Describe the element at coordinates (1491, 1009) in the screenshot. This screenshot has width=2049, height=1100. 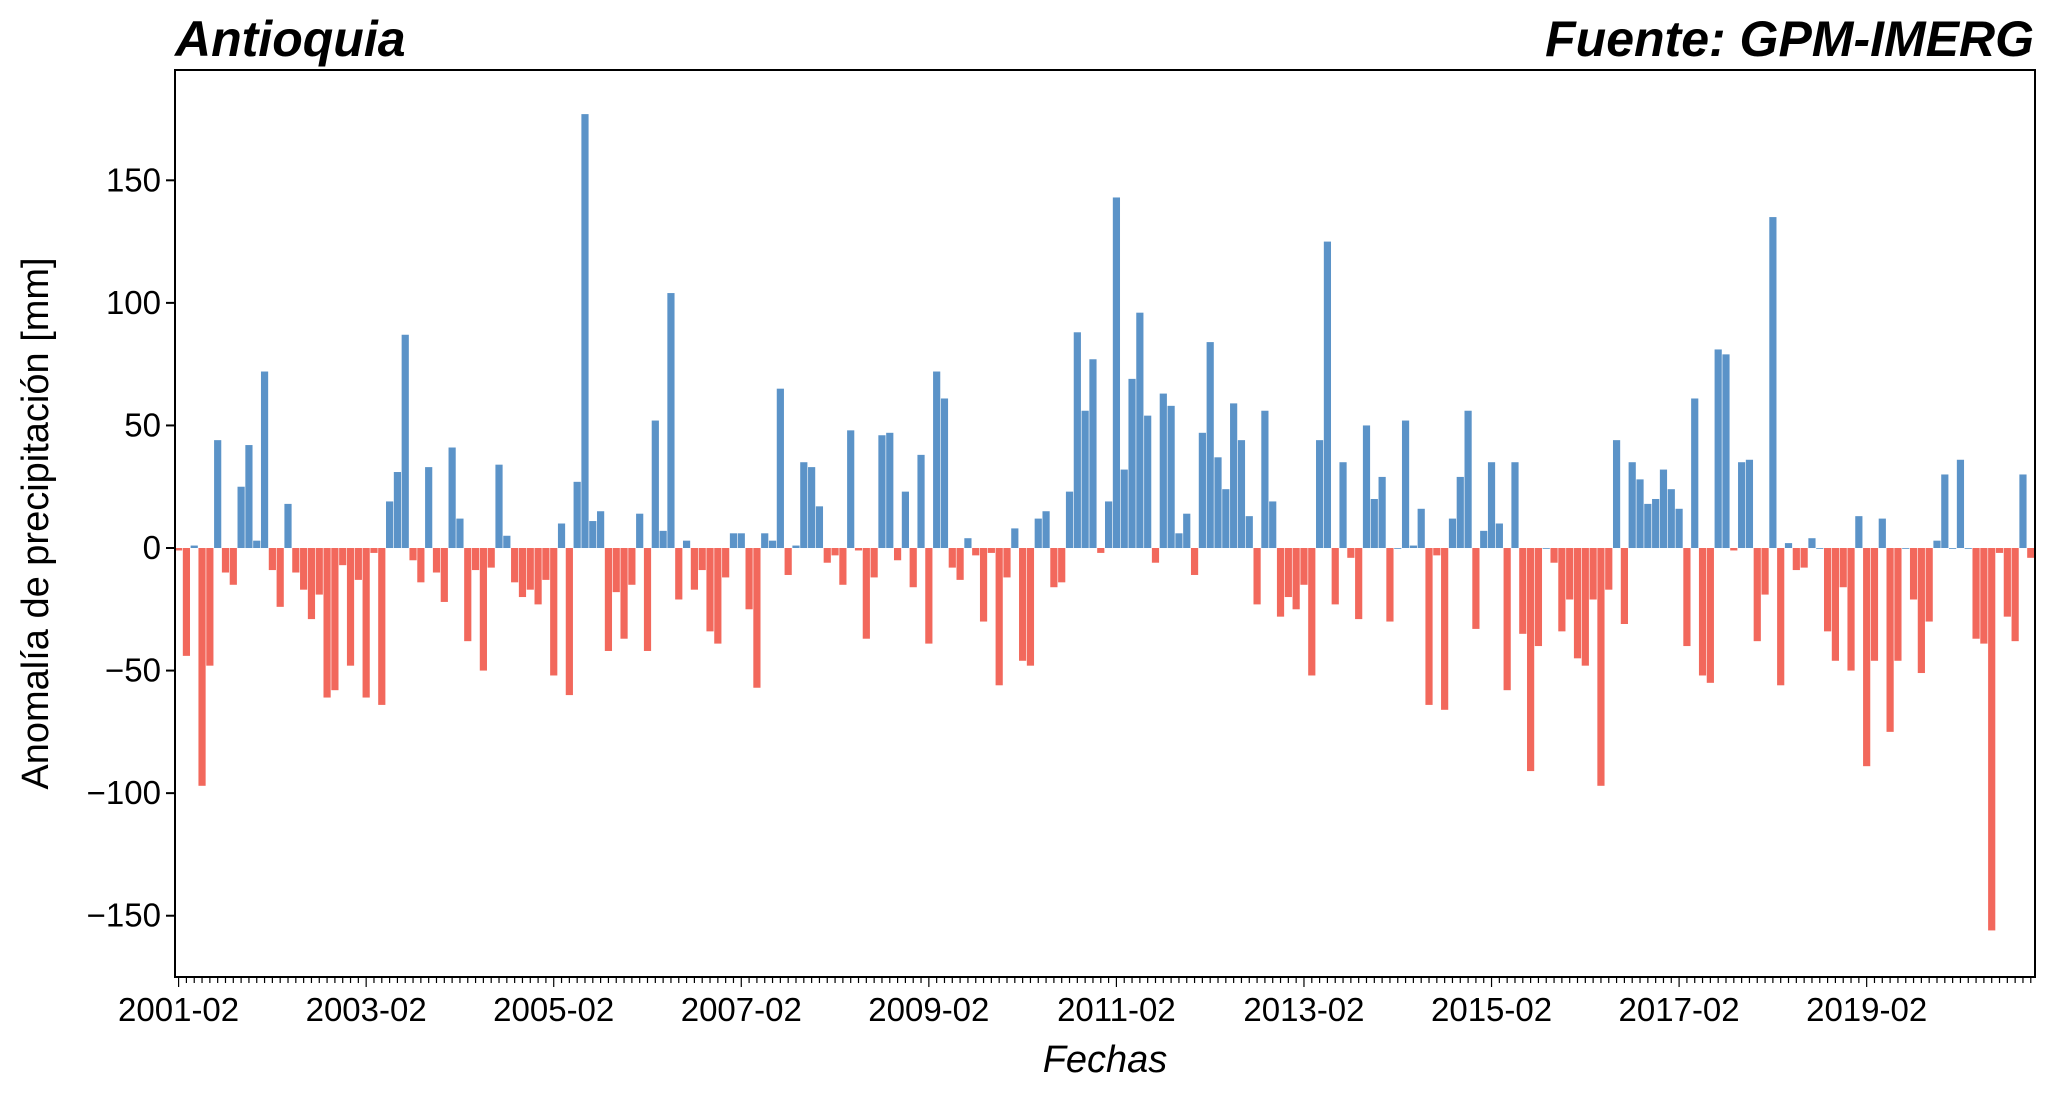
I see `x-tick-label: 2015-02` at that location.